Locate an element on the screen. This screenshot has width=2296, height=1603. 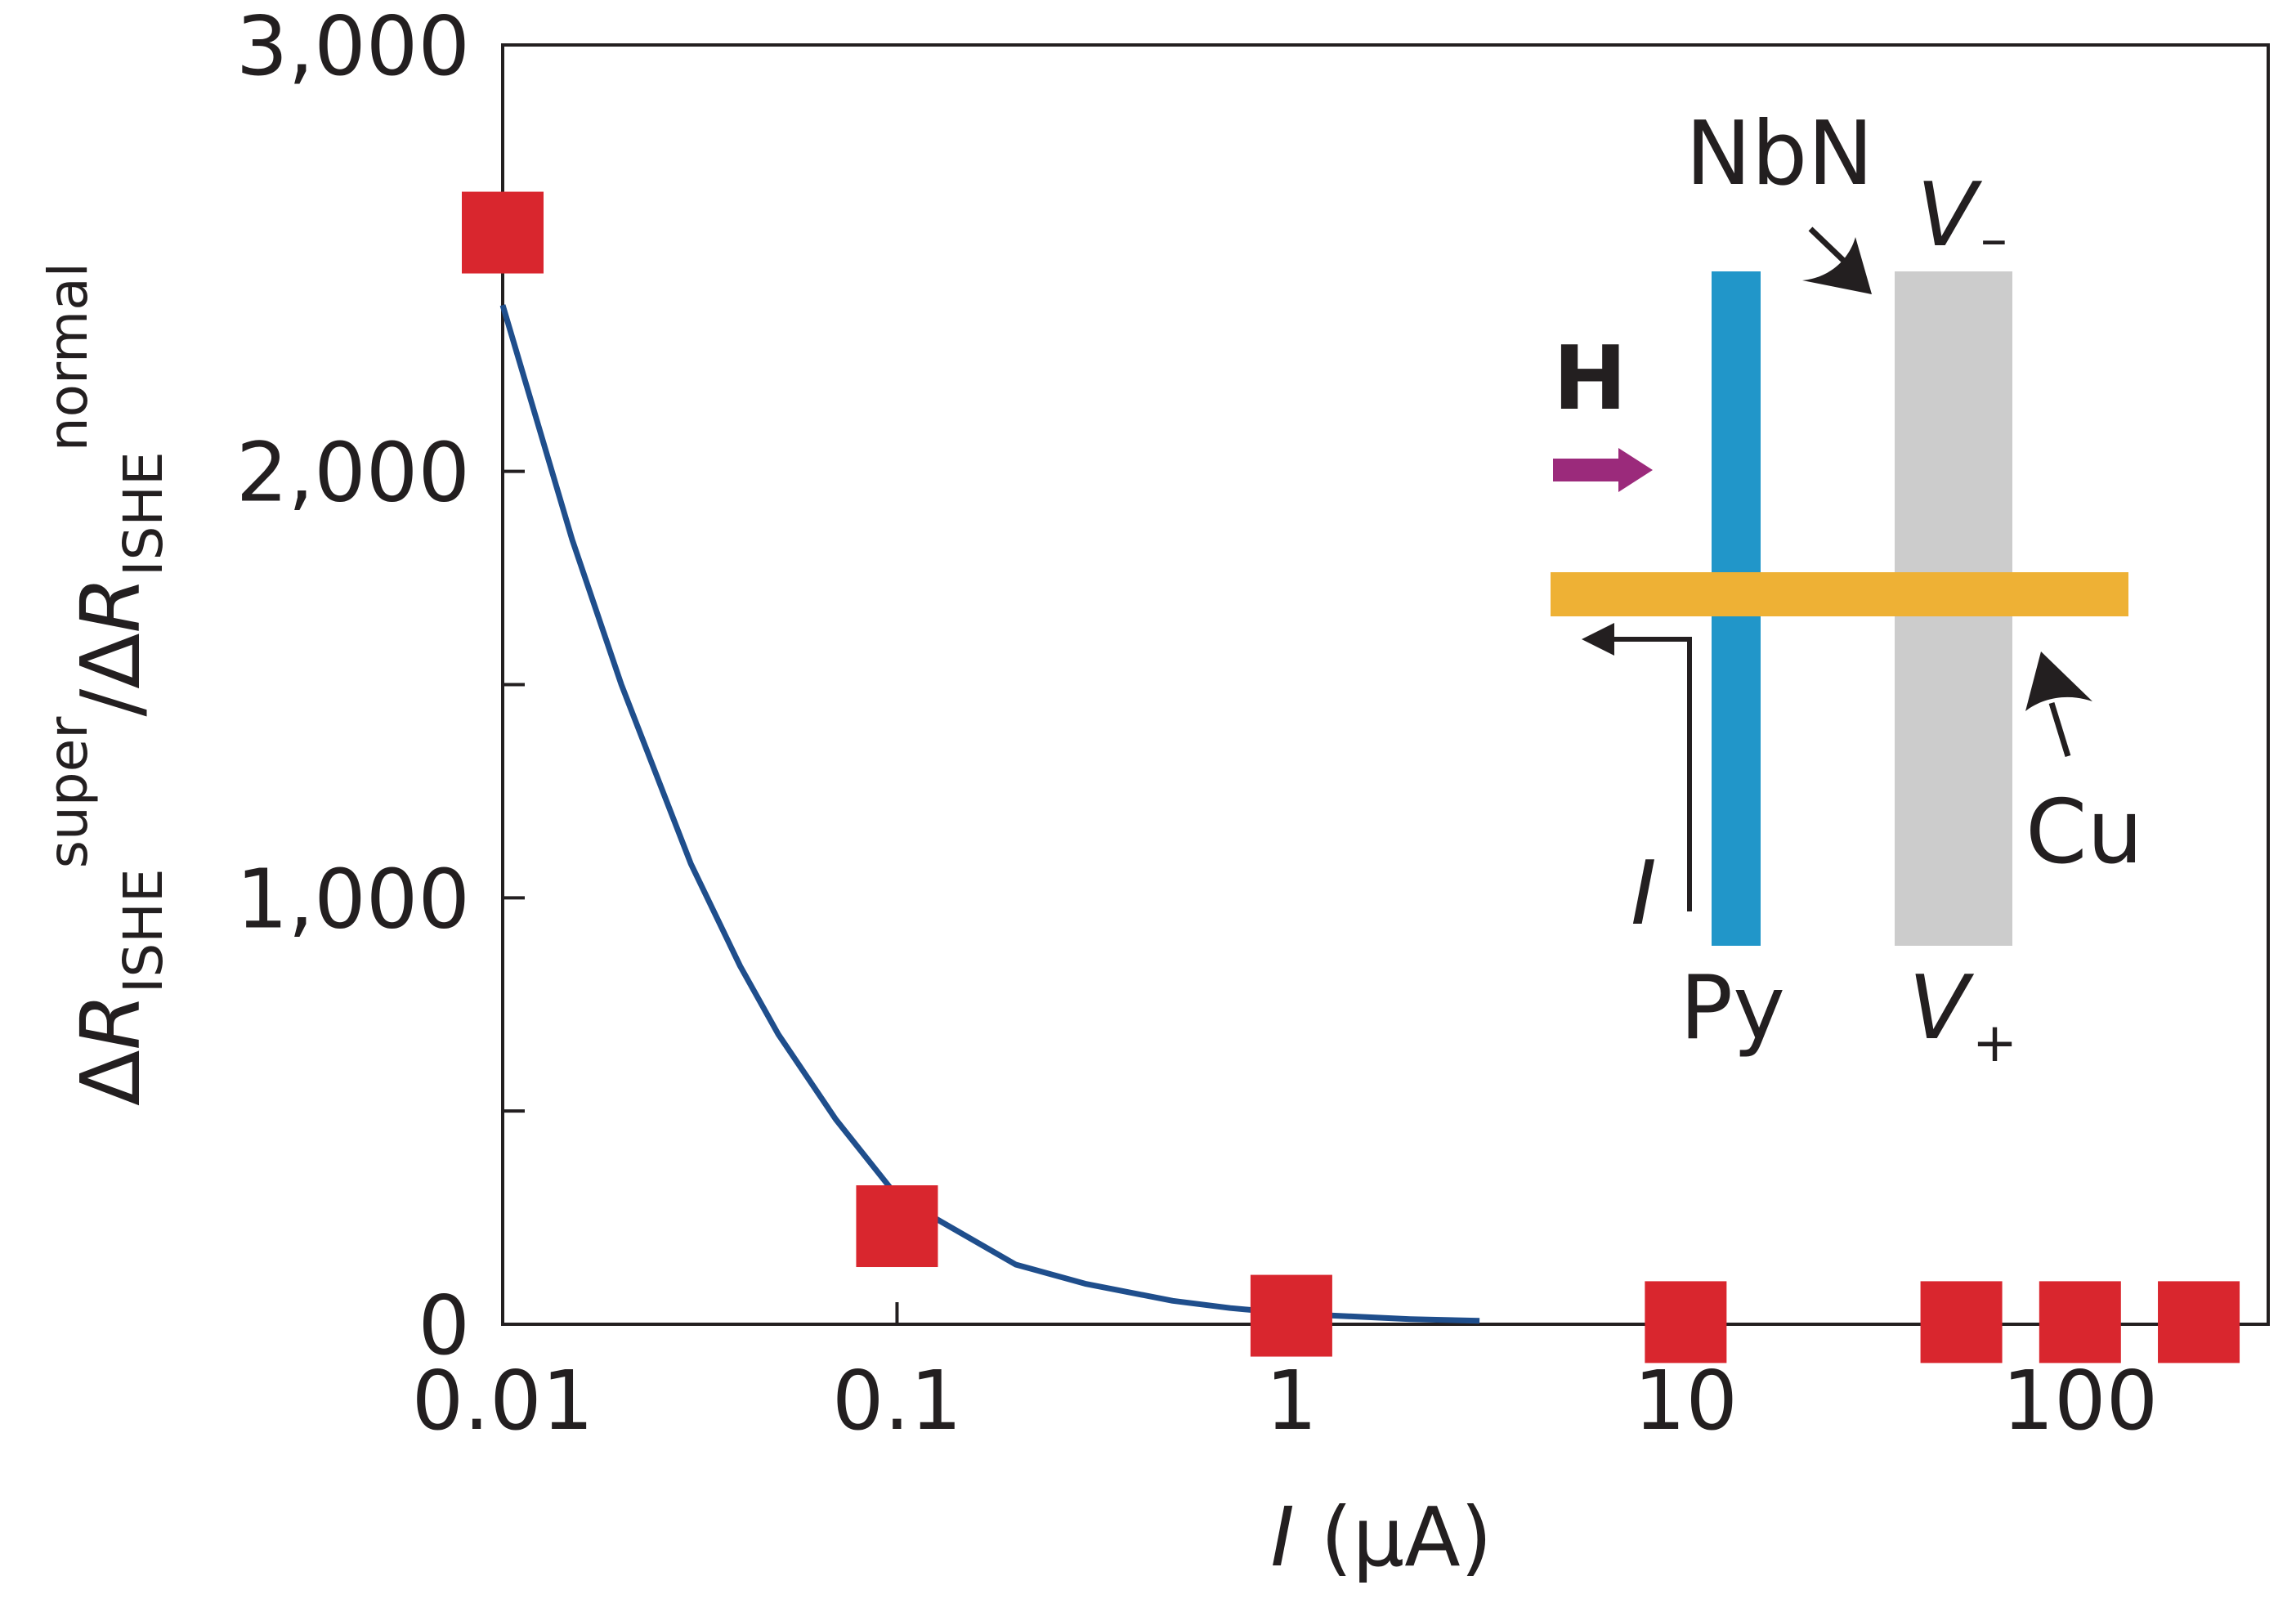
v-minus-sub: – is located at coordinates (1993, 240).